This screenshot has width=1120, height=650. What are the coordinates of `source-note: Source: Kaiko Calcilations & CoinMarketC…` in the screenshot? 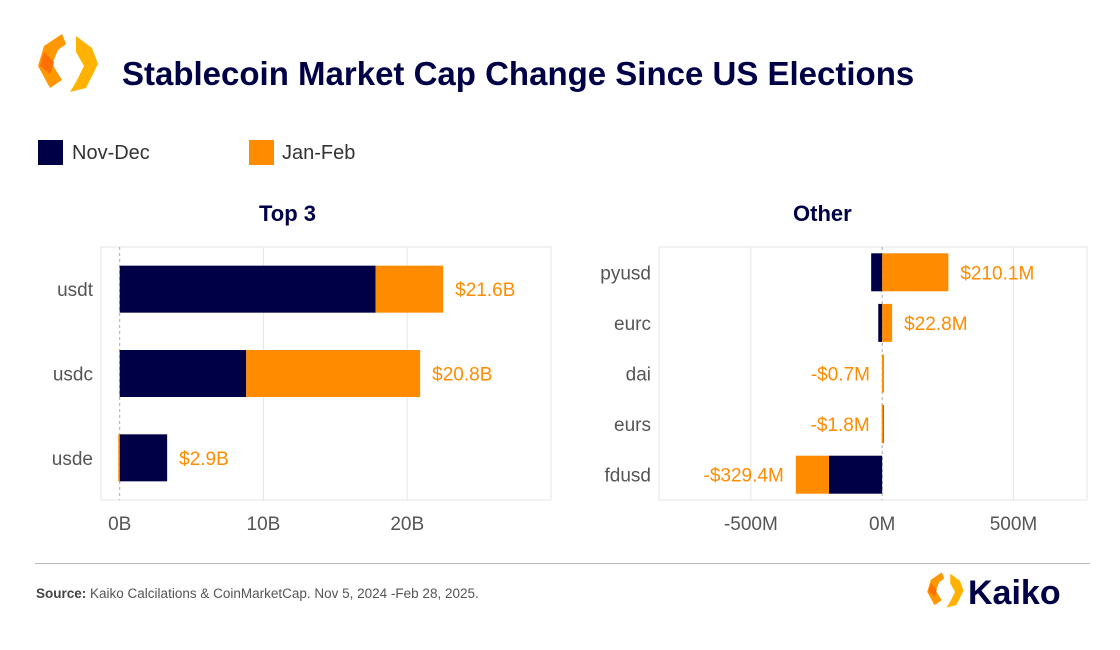 It's located at (257, 593).